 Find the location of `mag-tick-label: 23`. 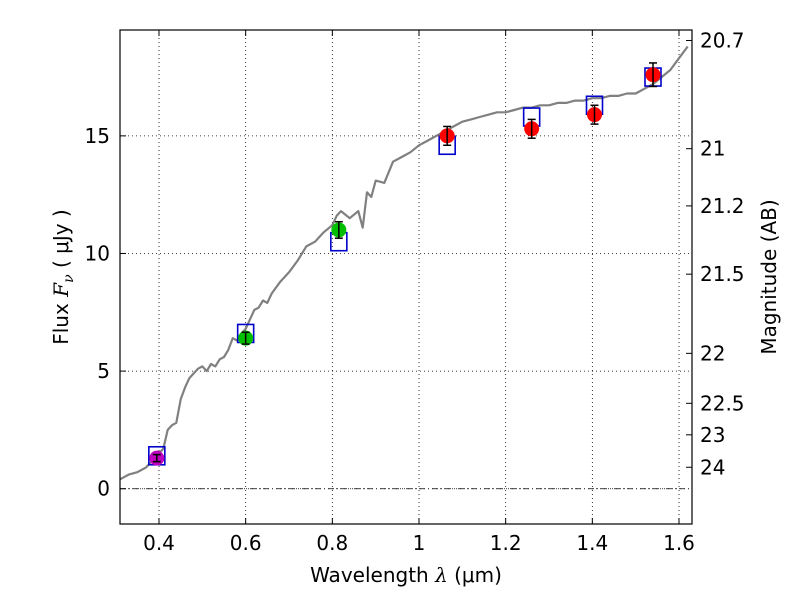

mag-tick-label: 23 is located at coordinates (712, 435).